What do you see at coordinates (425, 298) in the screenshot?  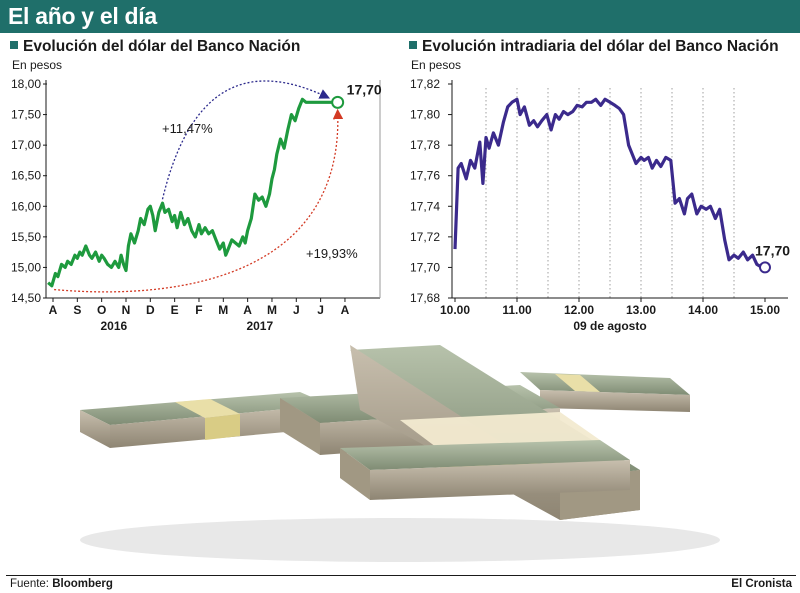 I see `chart2-ytick-label: 17,68` at bounding box center [425, 298].